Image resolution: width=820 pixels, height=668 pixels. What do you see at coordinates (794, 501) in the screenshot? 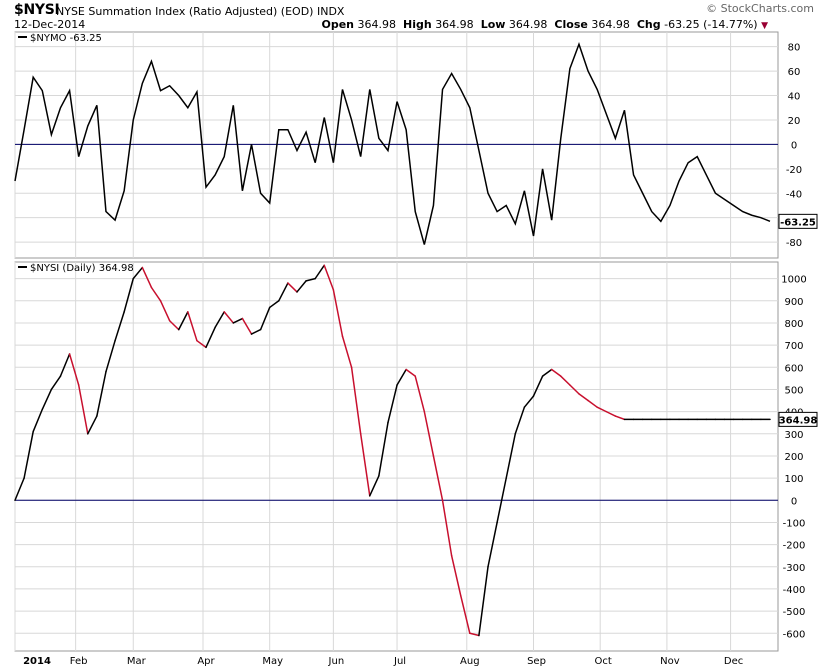
I see `nysi-y-tick-label: 0` at bounding box center [794, 501].